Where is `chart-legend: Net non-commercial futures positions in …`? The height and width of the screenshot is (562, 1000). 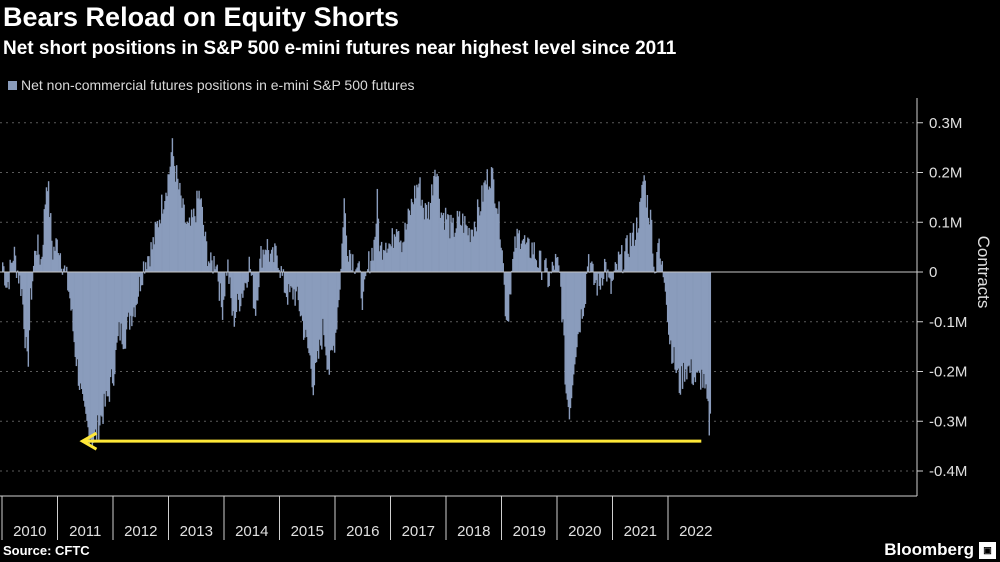 chart-legend: Net non-commercial futures positions in … is located at coordinates (211, 85).